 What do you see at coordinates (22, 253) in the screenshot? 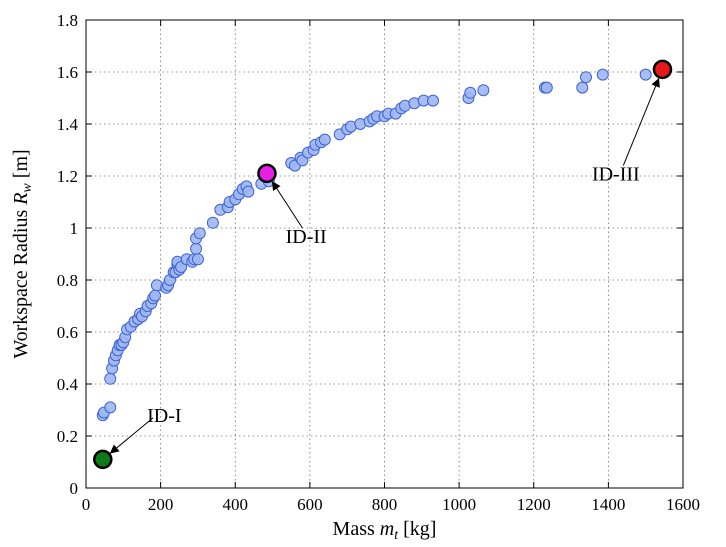
I see `y-axis-label: Workspace Radius Rw [m]` at bounding box center [22, 253].